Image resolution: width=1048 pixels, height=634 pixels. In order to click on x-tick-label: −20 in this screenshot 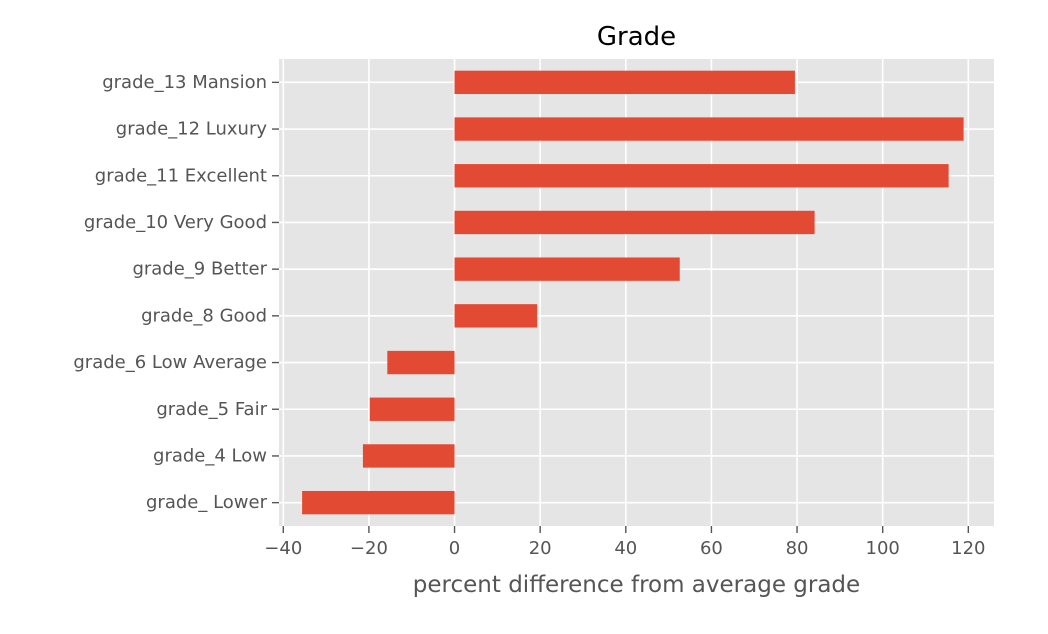, I will do `click(369, 548)`.